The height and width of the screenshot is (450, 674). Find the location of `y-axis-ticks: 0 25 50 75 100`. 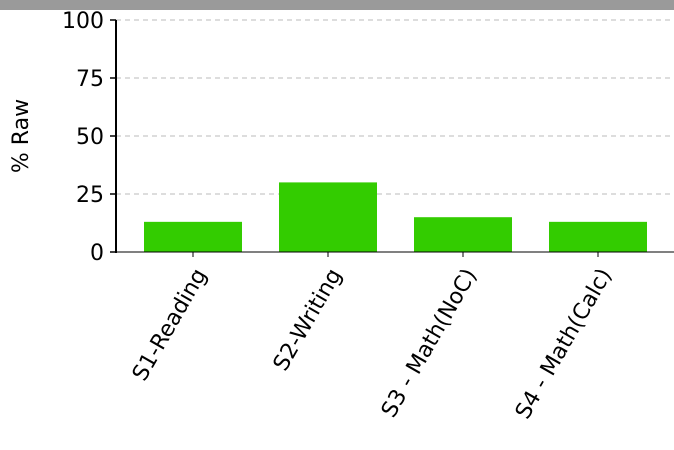

y-axis-ticks: 0 25 50 75 100 is located at coordinates (89, 137).